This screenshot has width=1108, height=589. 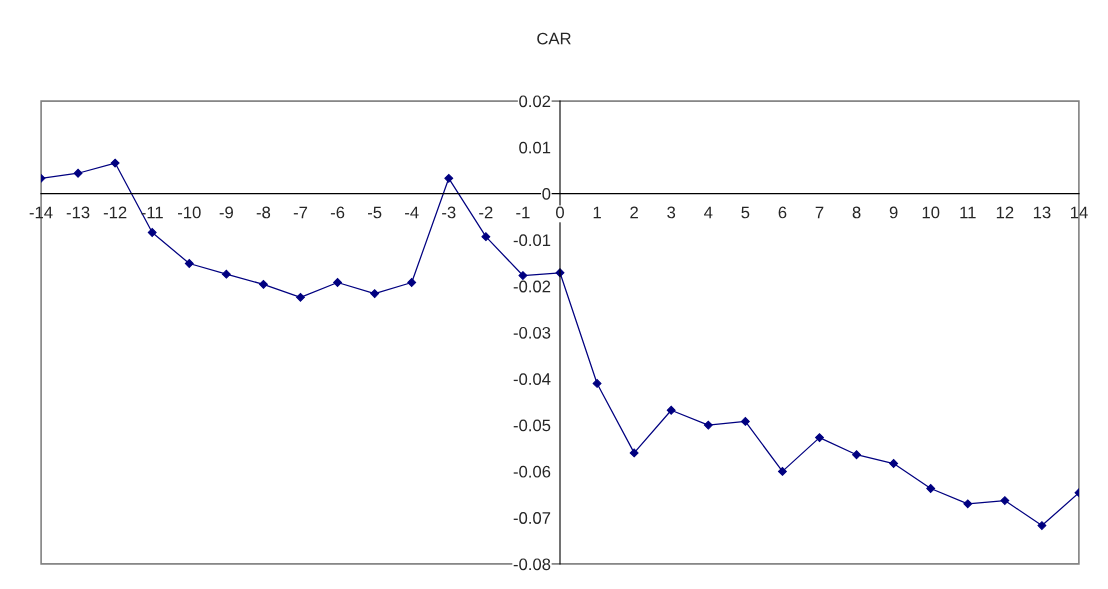 What do you see at coordinates (152, 212) in the screenshot?
I see `x-tick-label: -11` at bounding box center [152, 212].